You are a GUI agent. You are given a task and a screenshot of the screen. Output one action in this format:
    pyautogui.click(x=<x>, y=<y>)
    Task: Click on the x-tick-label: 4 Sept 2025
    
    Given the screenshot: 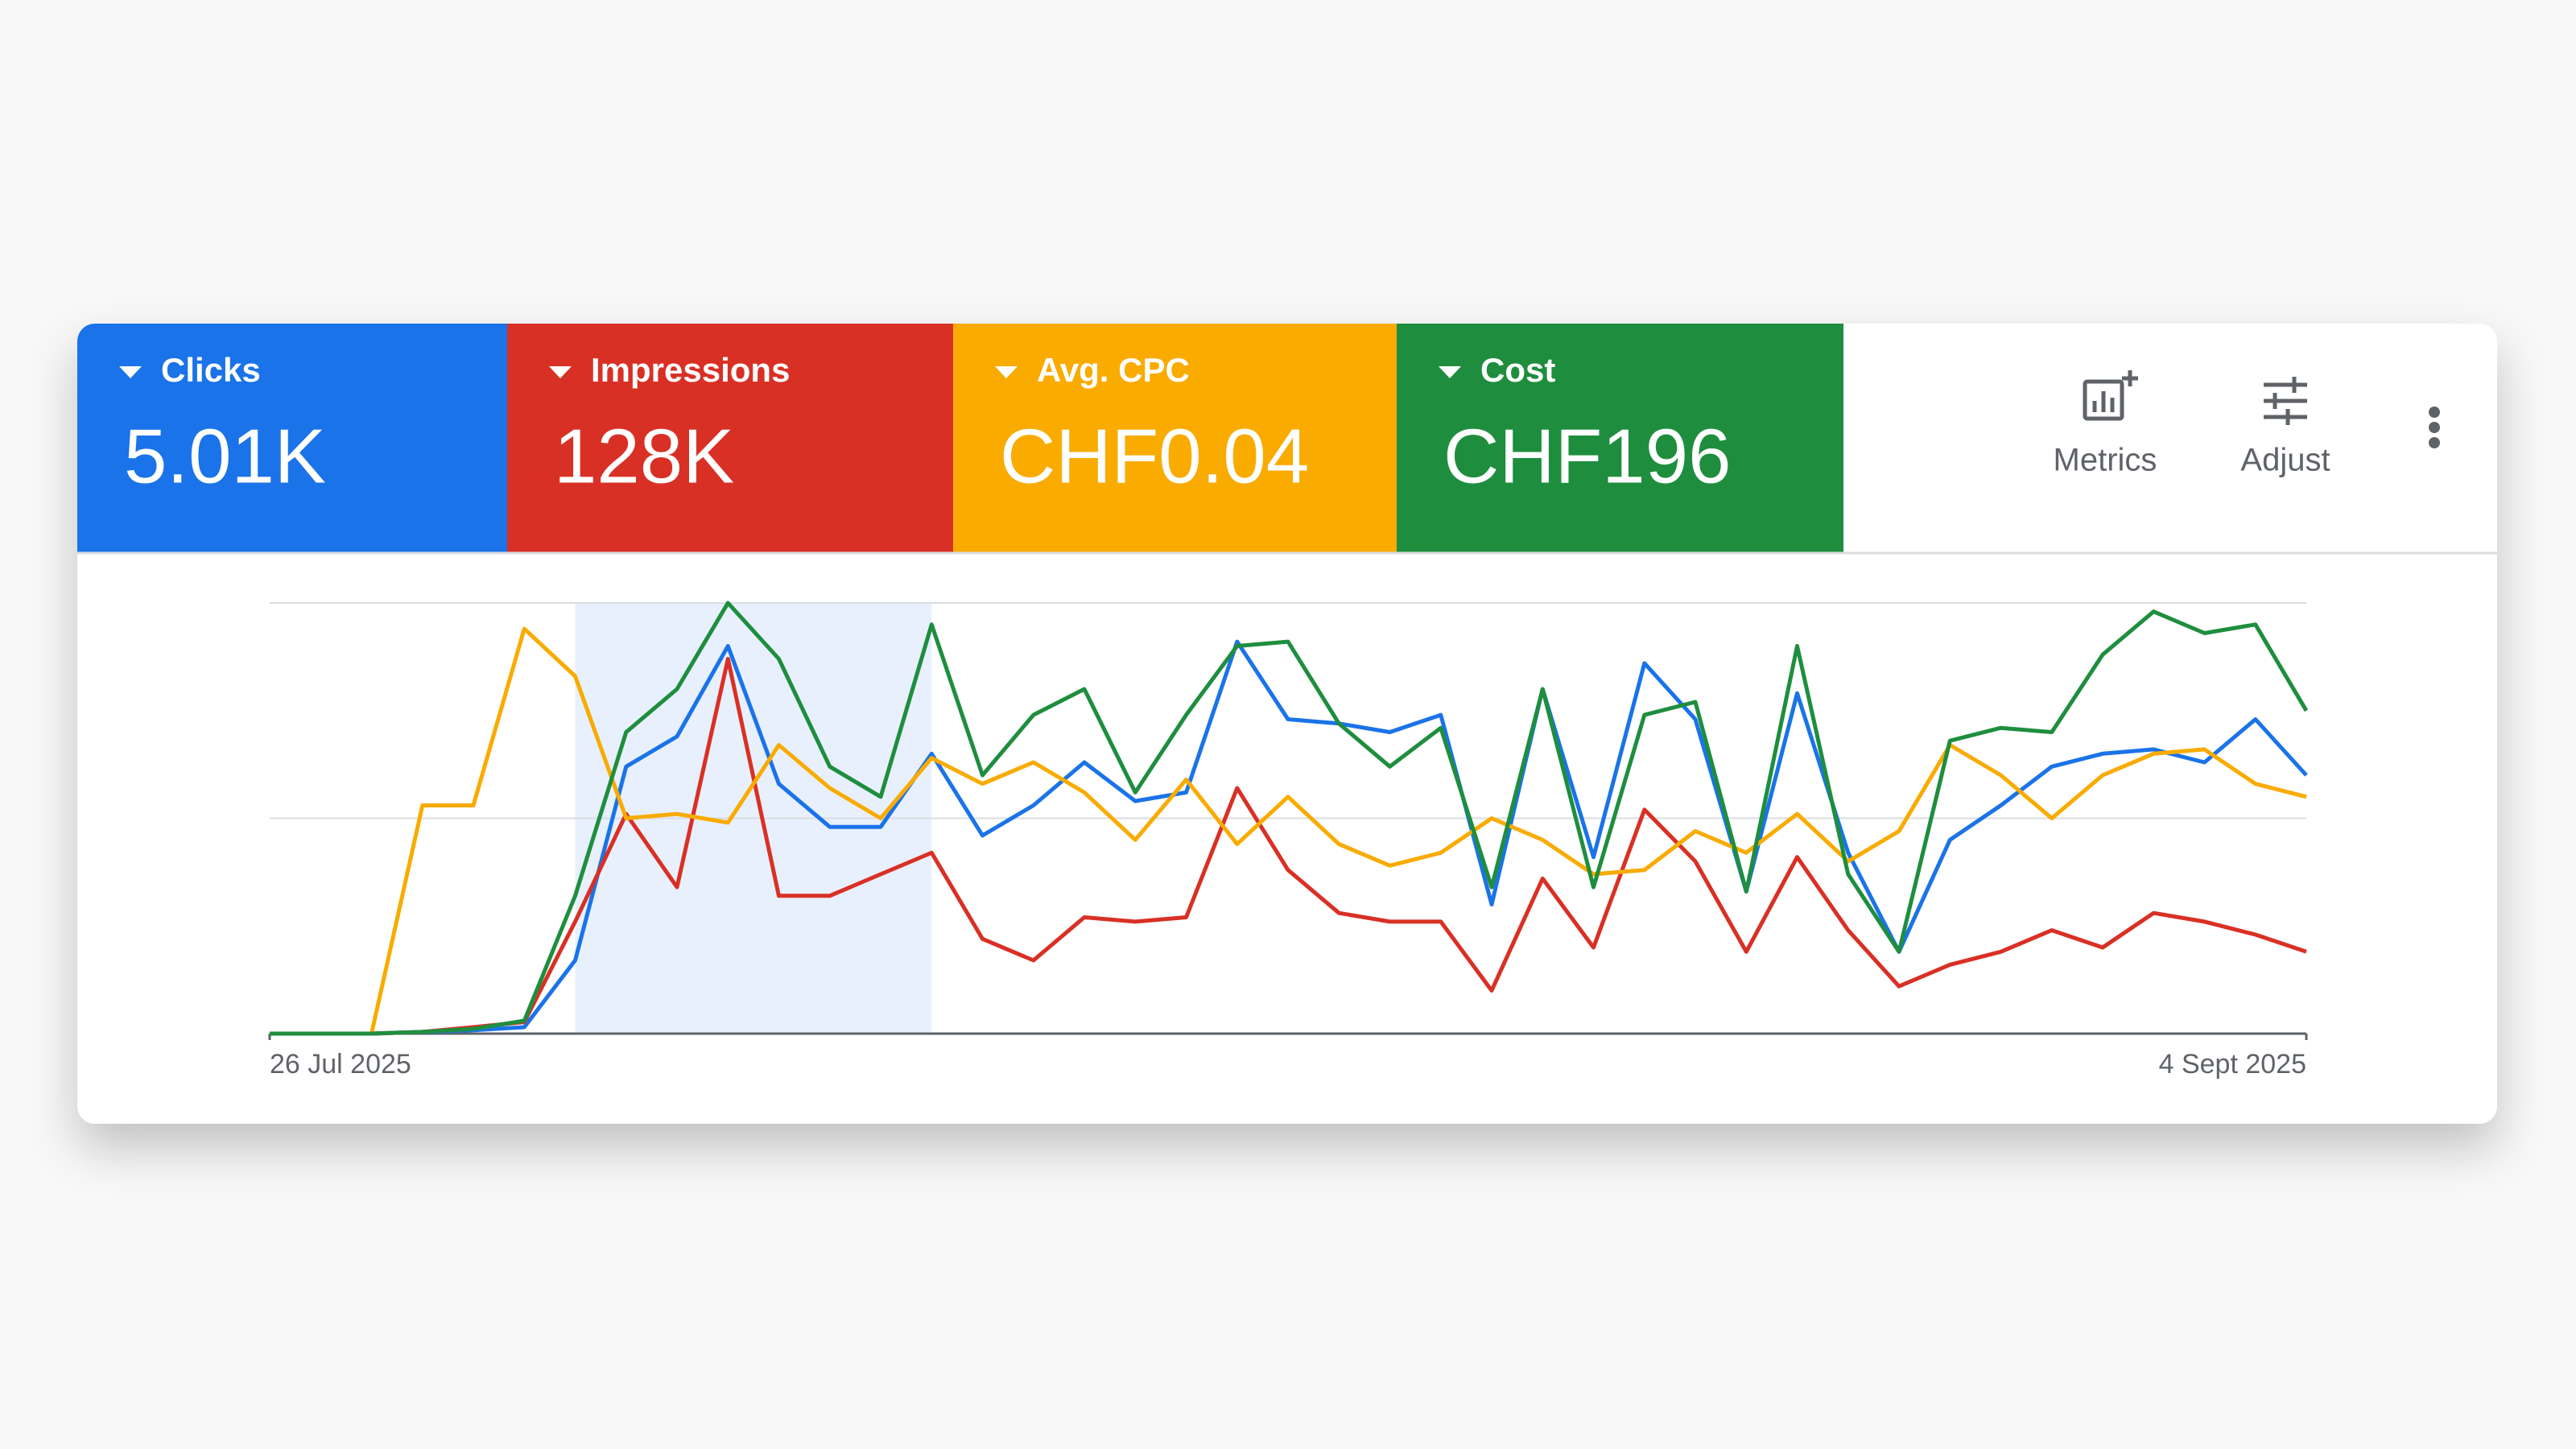 What is the action you would take?
    pyautogui.click(x=2232, y=1064)
    